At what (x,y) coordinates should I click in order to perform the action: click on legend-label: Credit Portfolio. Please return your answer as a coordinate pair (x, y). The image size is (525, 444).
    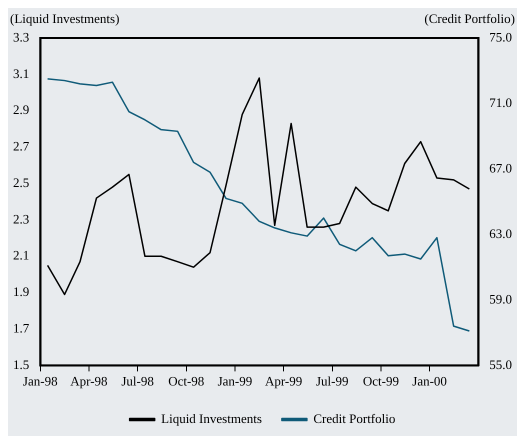
    Looking at the image, I should click on (354, 418).